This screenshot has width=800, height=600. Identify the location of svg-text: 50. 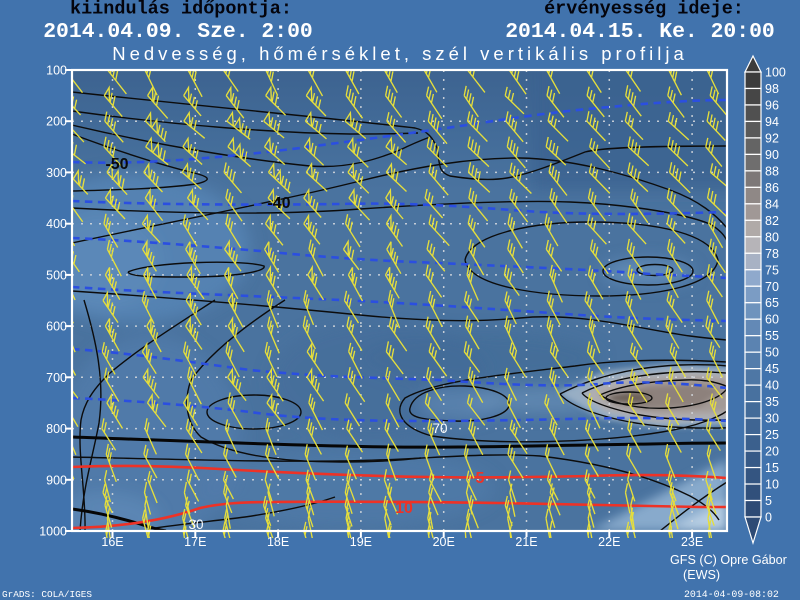
(772, 353).